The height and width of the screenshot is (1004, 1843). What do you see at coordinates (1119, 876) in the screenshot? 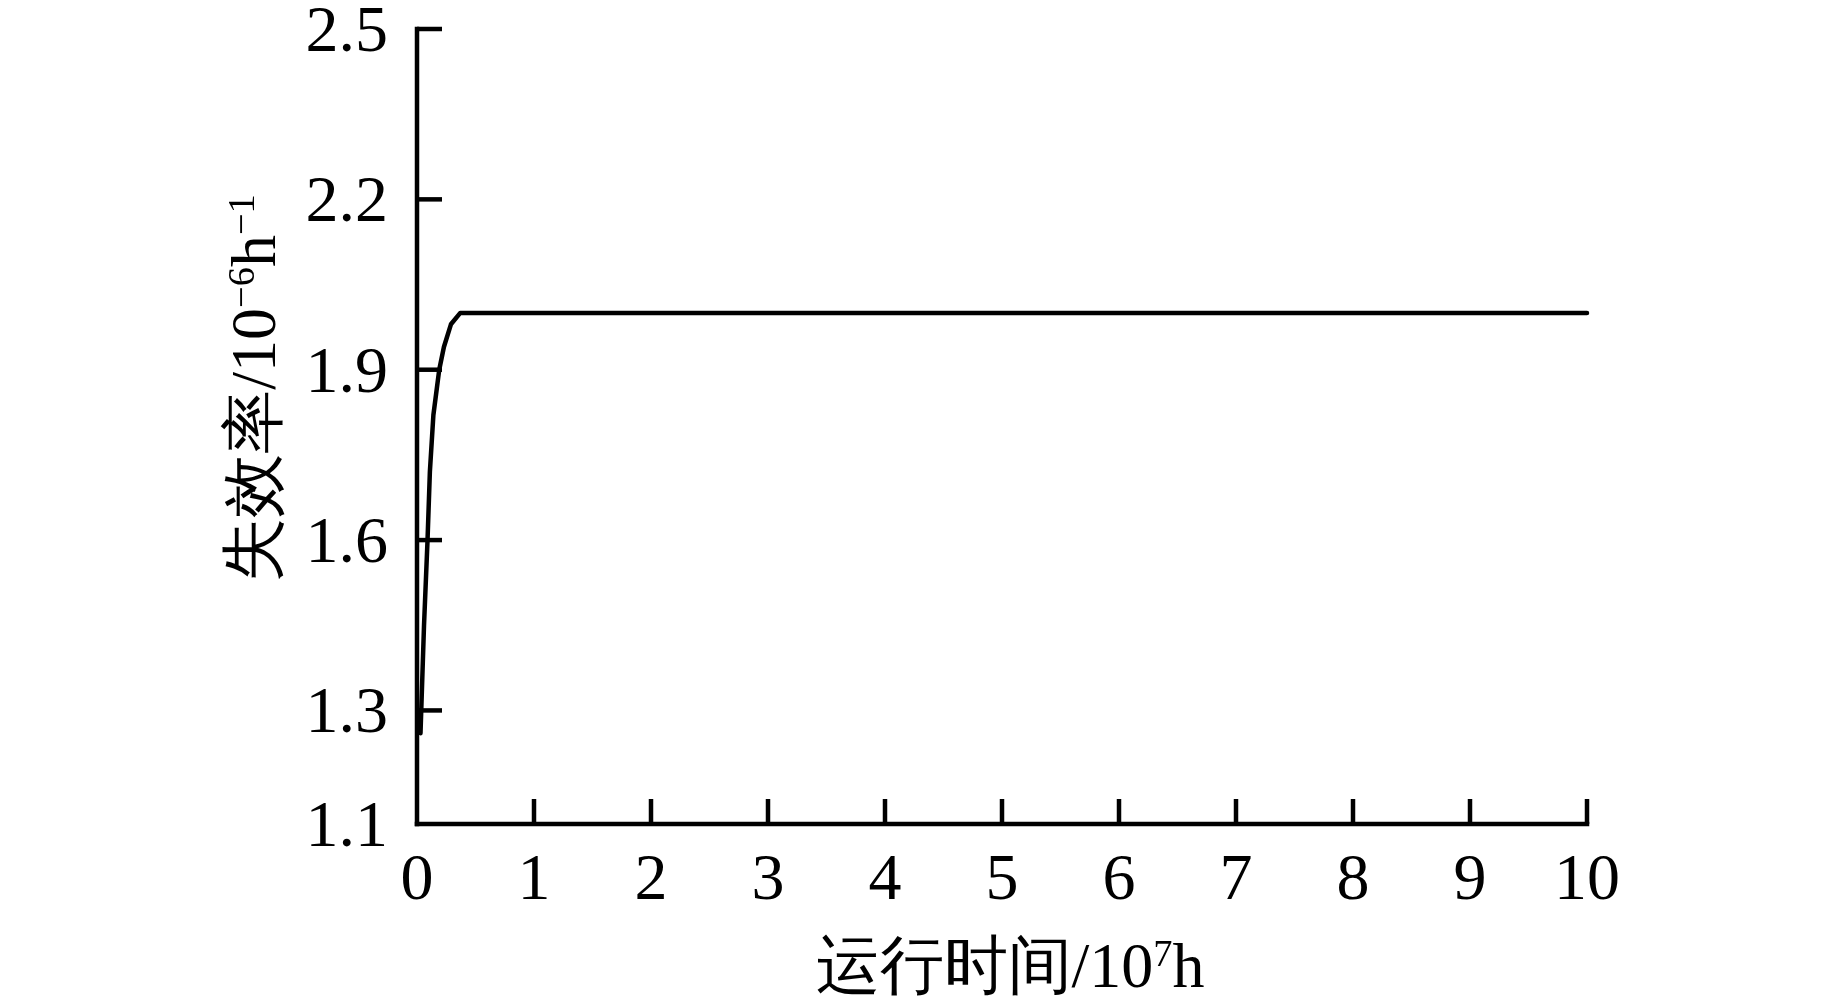
I see `x-tick-label: 6` at bounding box center [1119, 876].